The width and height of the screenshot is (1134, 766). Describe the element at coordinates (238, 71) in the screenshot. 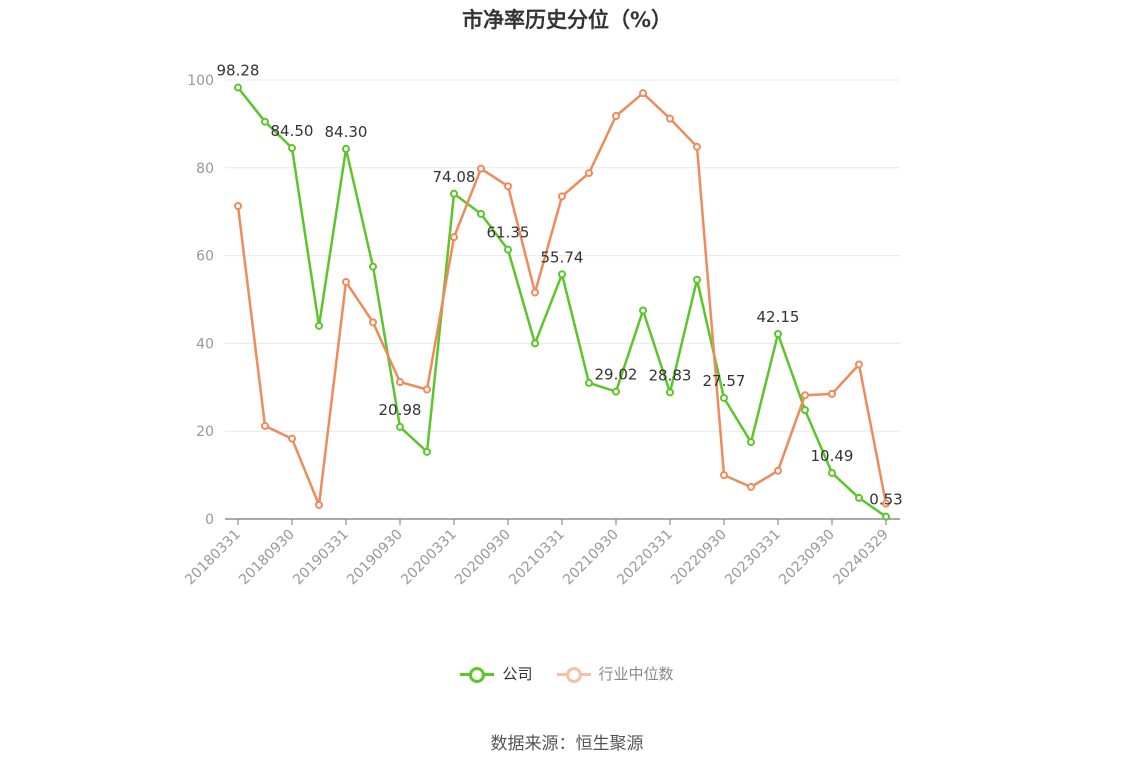

I see `data-label-0: 98.28` at that location.